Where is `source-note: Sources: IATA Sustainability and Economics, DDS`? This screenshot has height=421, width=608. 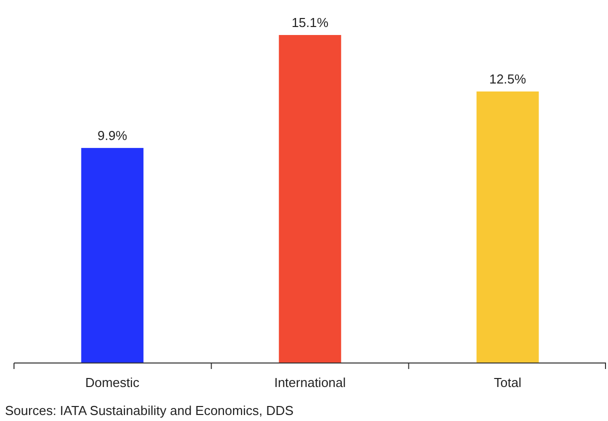
source-note: Sources: IATA Sustainability and Economics, DDS is located at coordinates (149, 410).